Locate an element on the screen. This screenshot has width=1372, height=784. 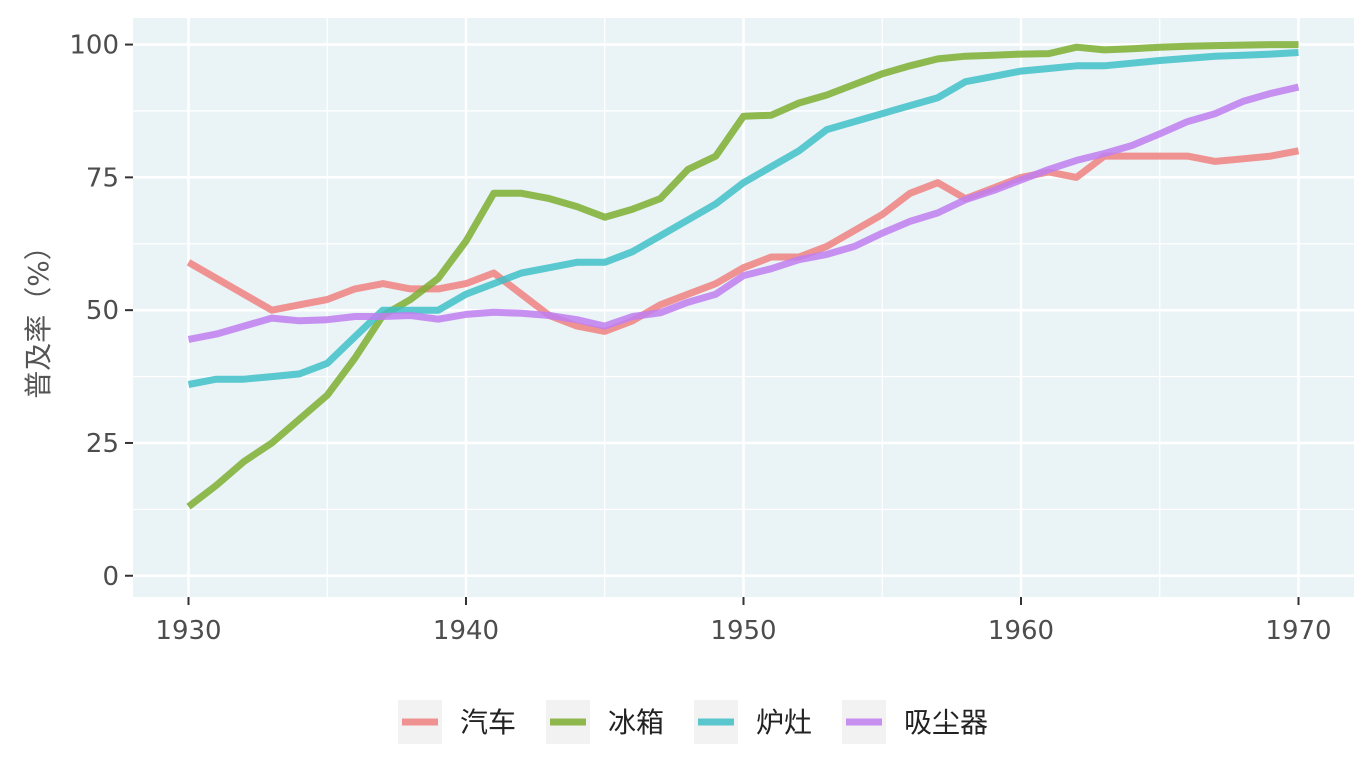
legend-label: 吸尘器 is located at coordinates (946, 722).